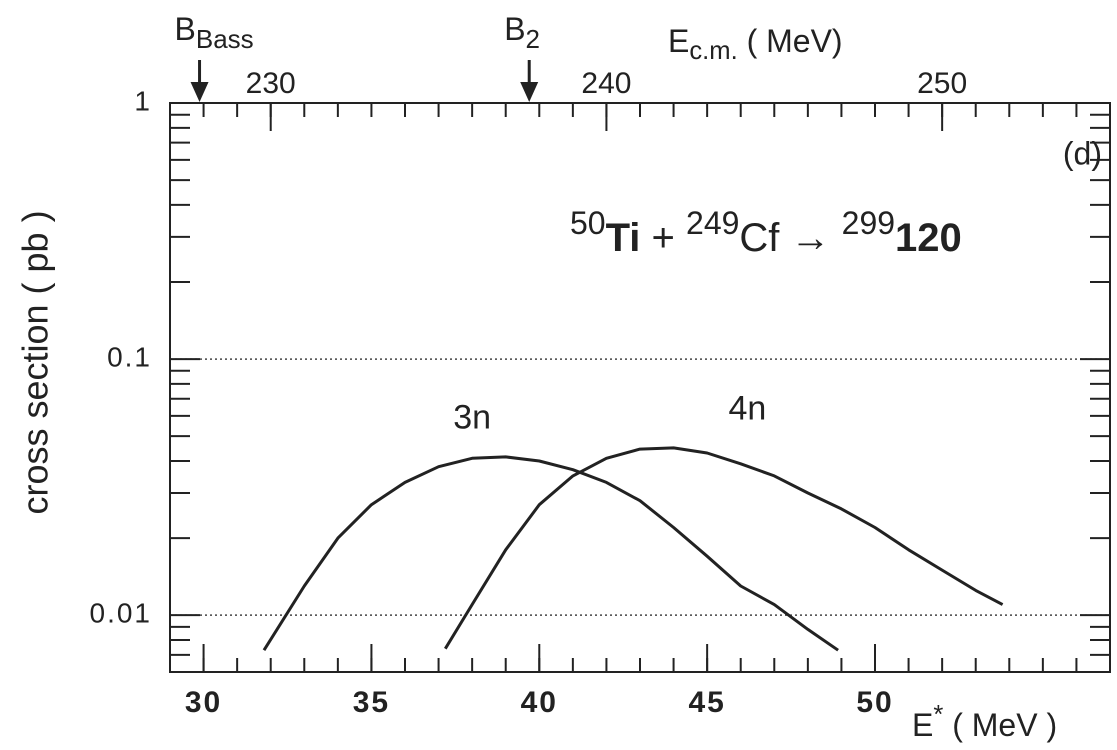 Image resolution: width=1117 pixels, height=750 pixels. I want to click on x-tick-label: 35, so click(371, 702).